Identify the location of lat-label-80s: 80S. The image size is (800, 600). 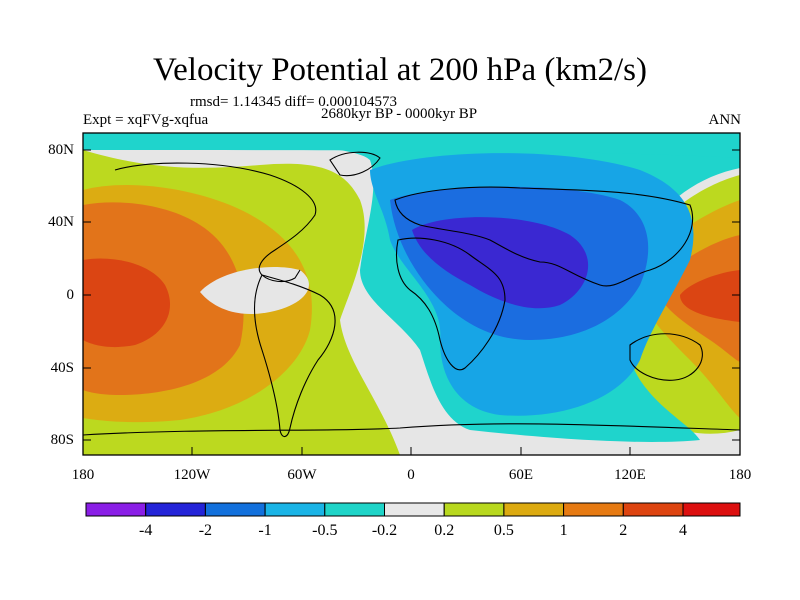
(62, 440).